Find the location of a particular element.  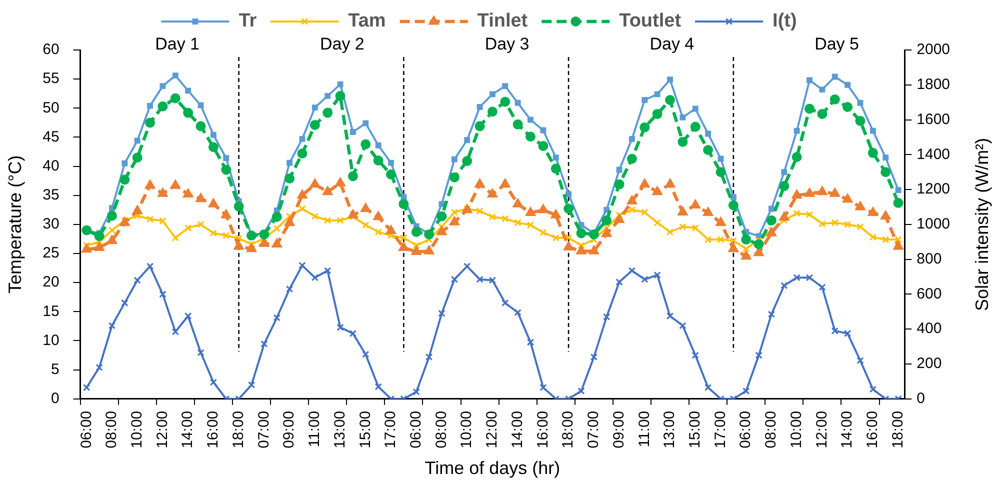

legend-label: Tr is located at coordinates (248, 21).